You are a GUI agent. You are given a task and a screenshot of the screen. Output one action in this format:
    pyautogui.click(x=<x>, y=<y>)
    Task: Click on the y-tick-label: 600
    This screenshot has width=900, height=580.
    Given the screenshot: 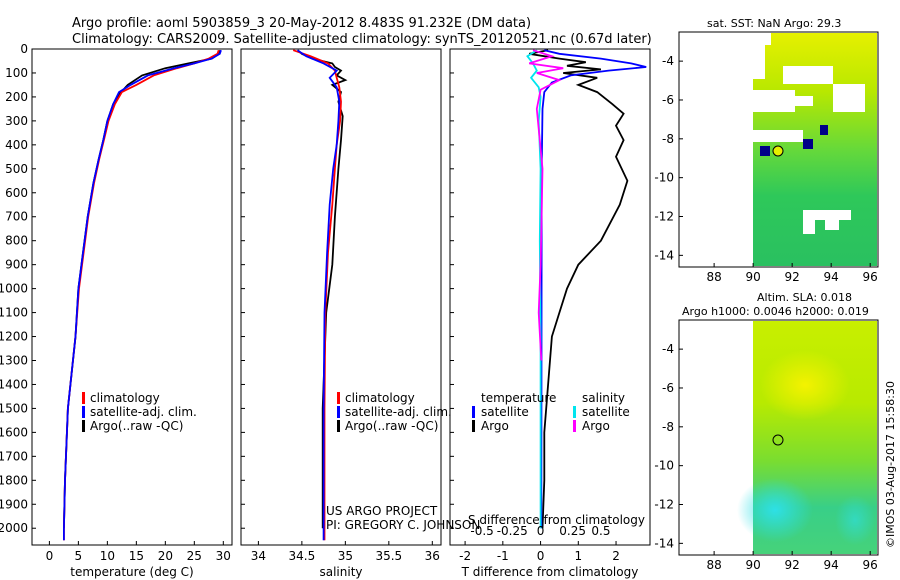 What is the action you would take?
    pyautogui.click(x=16, y=193)
    